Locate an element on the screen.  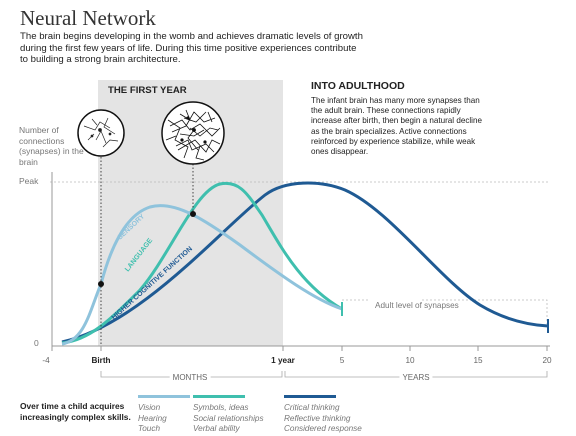
legend-item: Social relationships is located at coordinates (228, 418).